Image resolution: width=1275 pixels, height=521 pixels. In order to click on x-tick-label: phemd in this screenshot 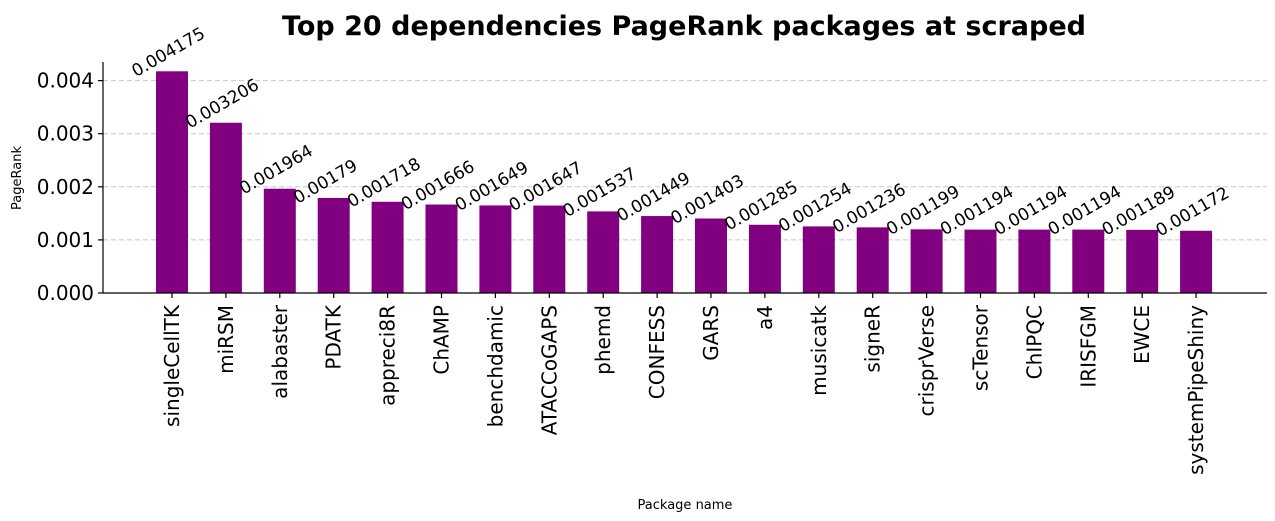, I will do `click(603, 340)`.